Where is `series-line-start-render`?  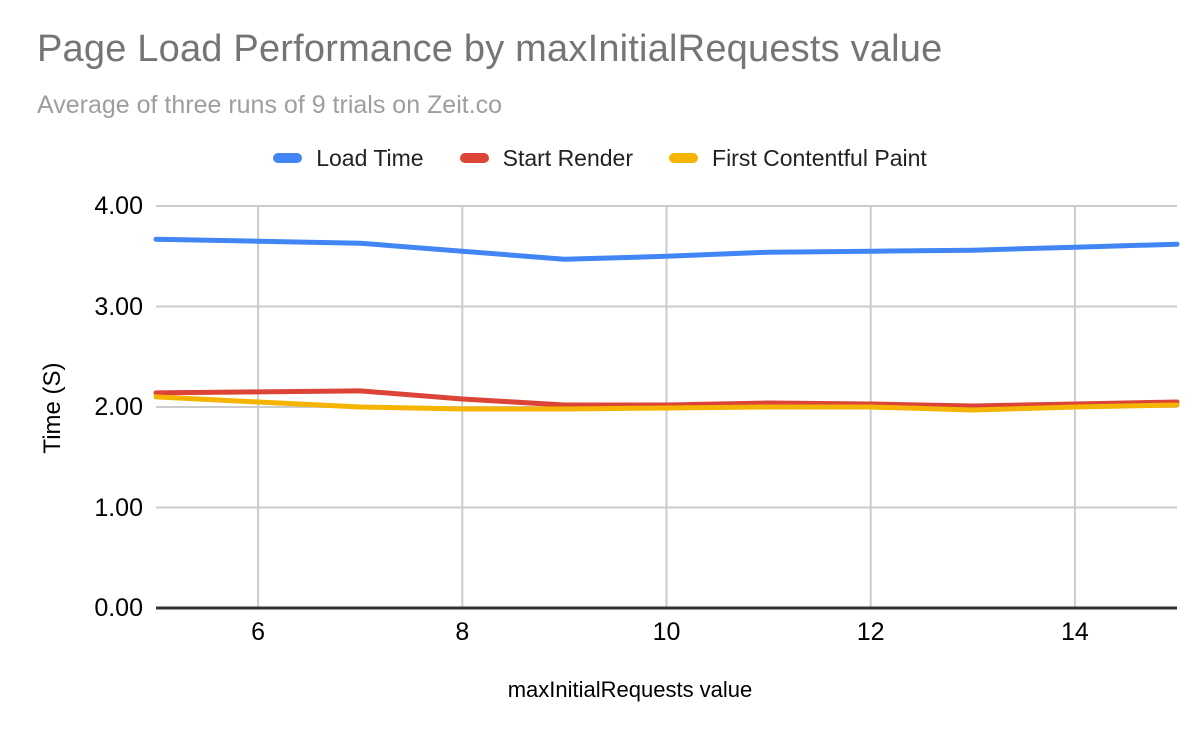 series-line-start-render is located at coordinates (666, 398).